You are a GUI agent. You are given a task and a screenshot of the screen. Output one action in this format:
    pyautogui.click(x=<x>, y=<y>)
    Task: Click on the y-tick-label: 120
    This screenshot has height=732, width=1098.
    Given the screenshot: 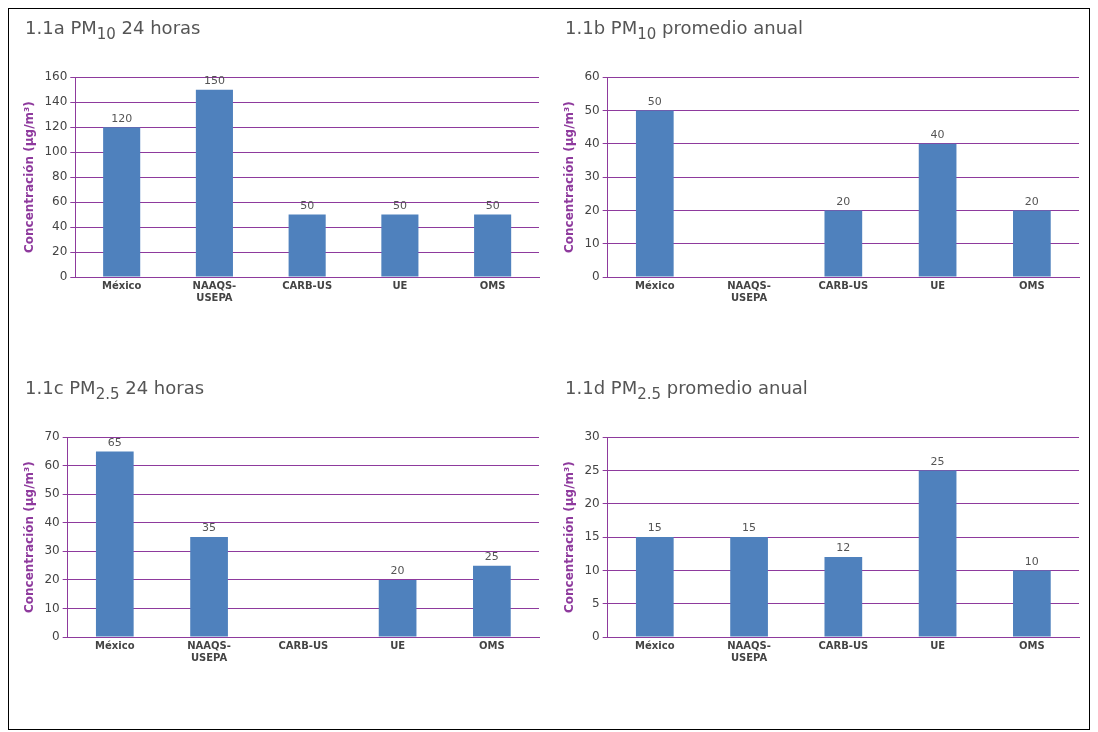 What is the action you would take?
    pyautogui.click(x=56, y=126)
    